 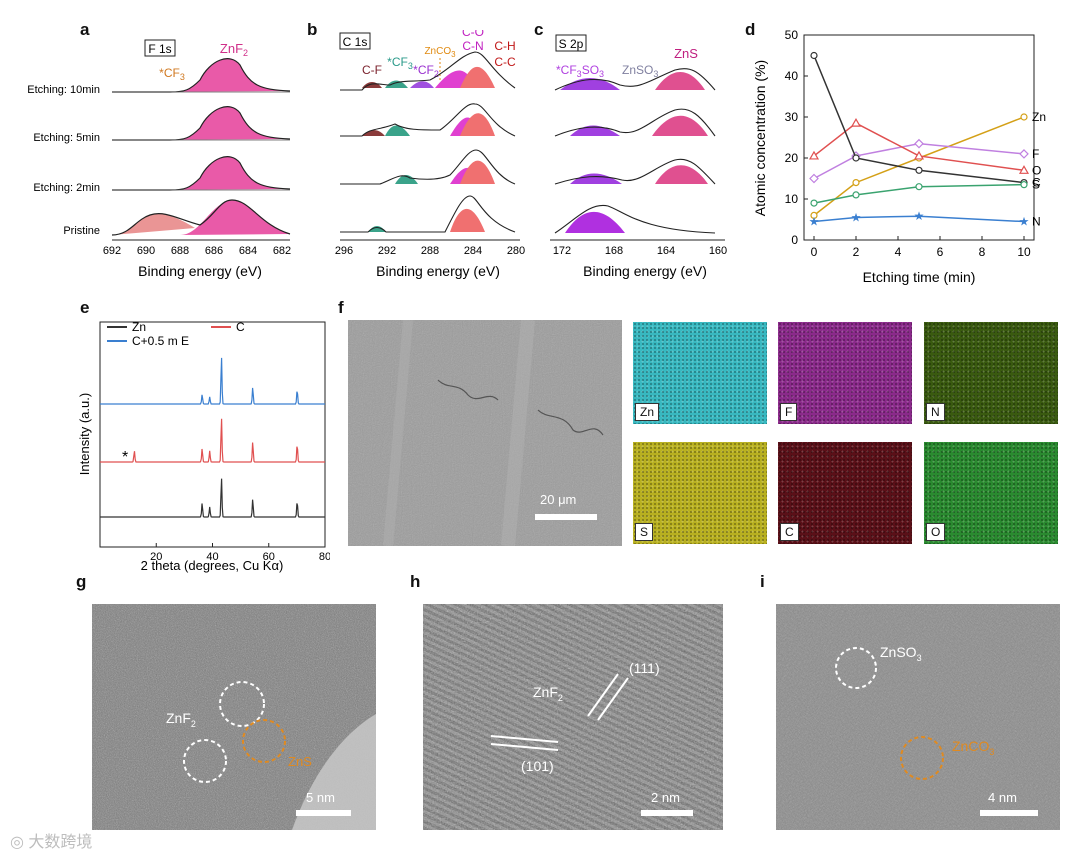 I want to click on panel-label-h: h, so click(x=415, y=581).